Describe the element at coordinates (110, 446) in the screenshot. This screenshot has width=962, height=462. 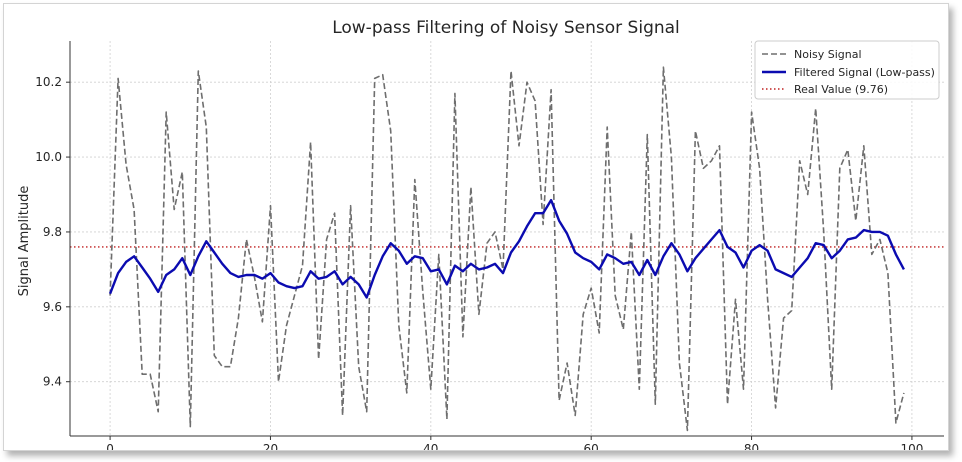
I see `x-tick-label: 0` at that location.